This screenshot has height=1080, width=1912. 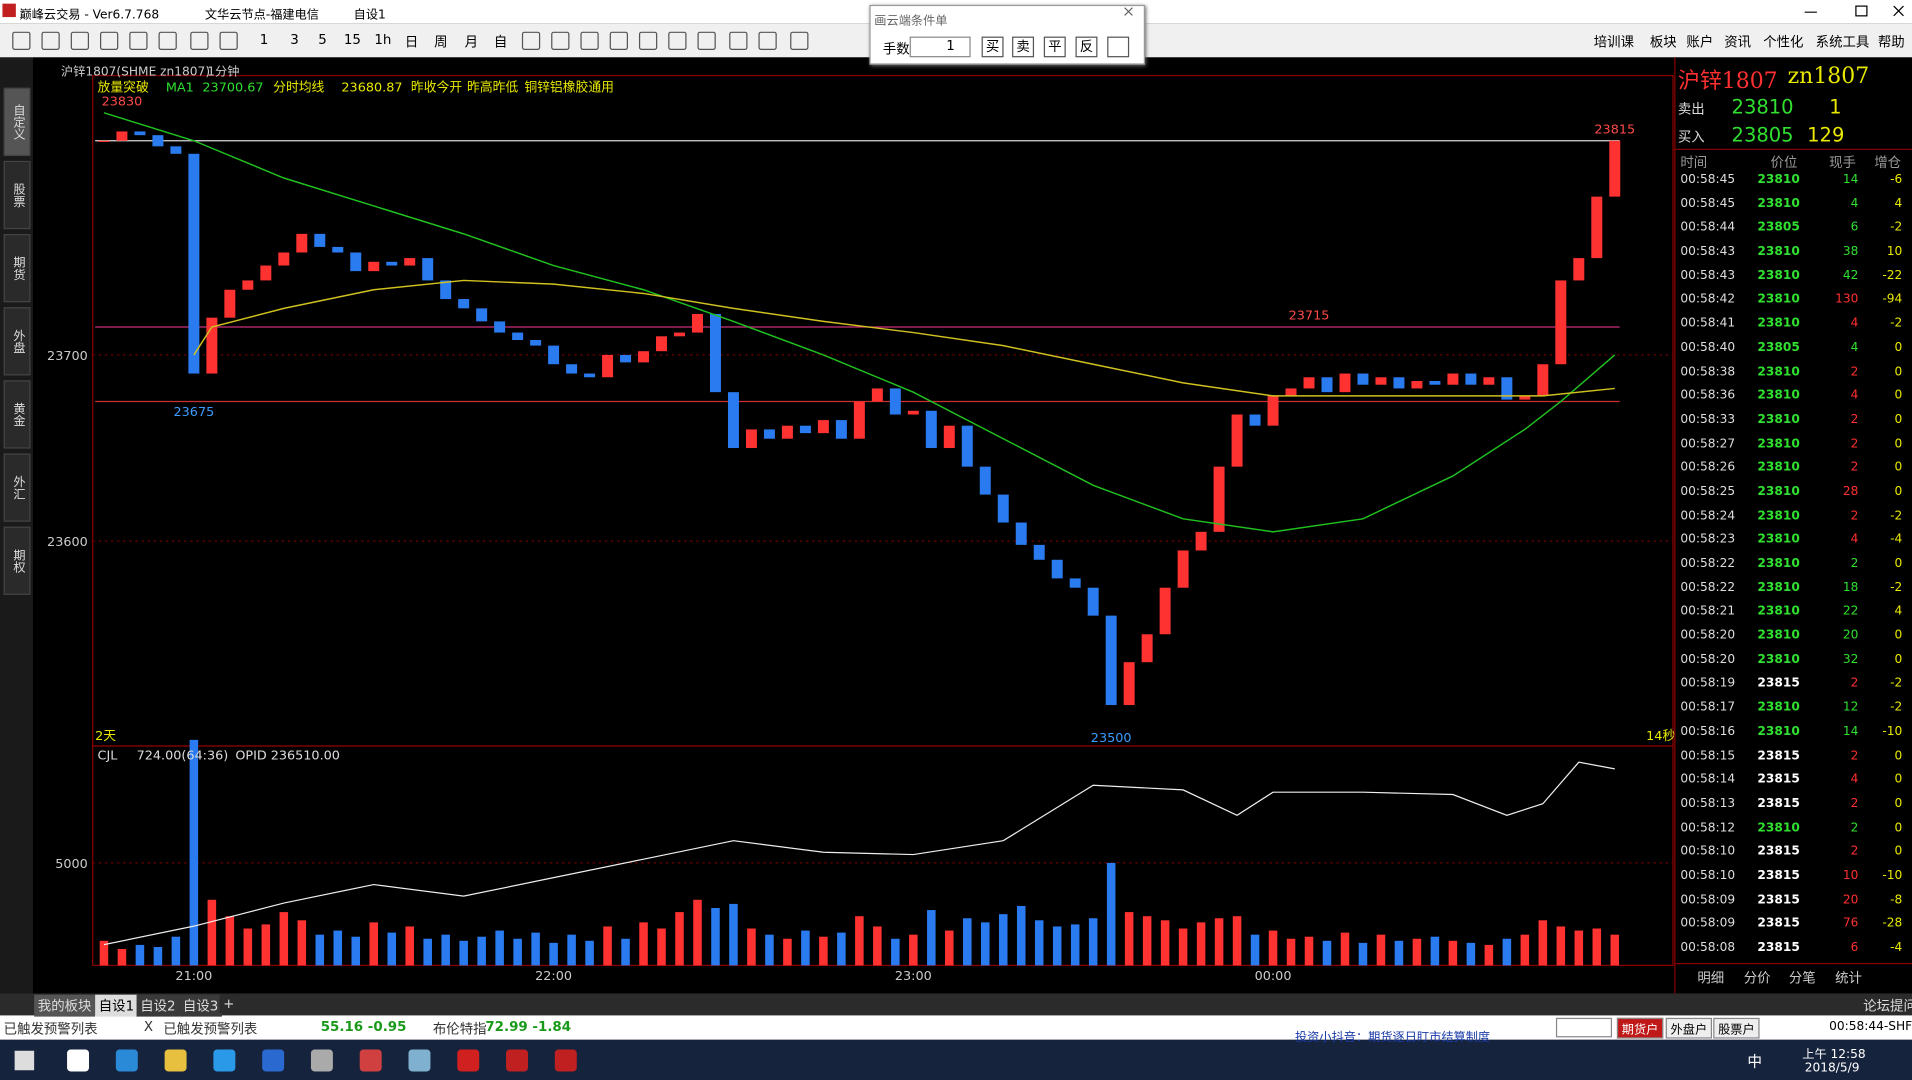 I want to click on trade-volume: 6, so click(x=1854, y=948).